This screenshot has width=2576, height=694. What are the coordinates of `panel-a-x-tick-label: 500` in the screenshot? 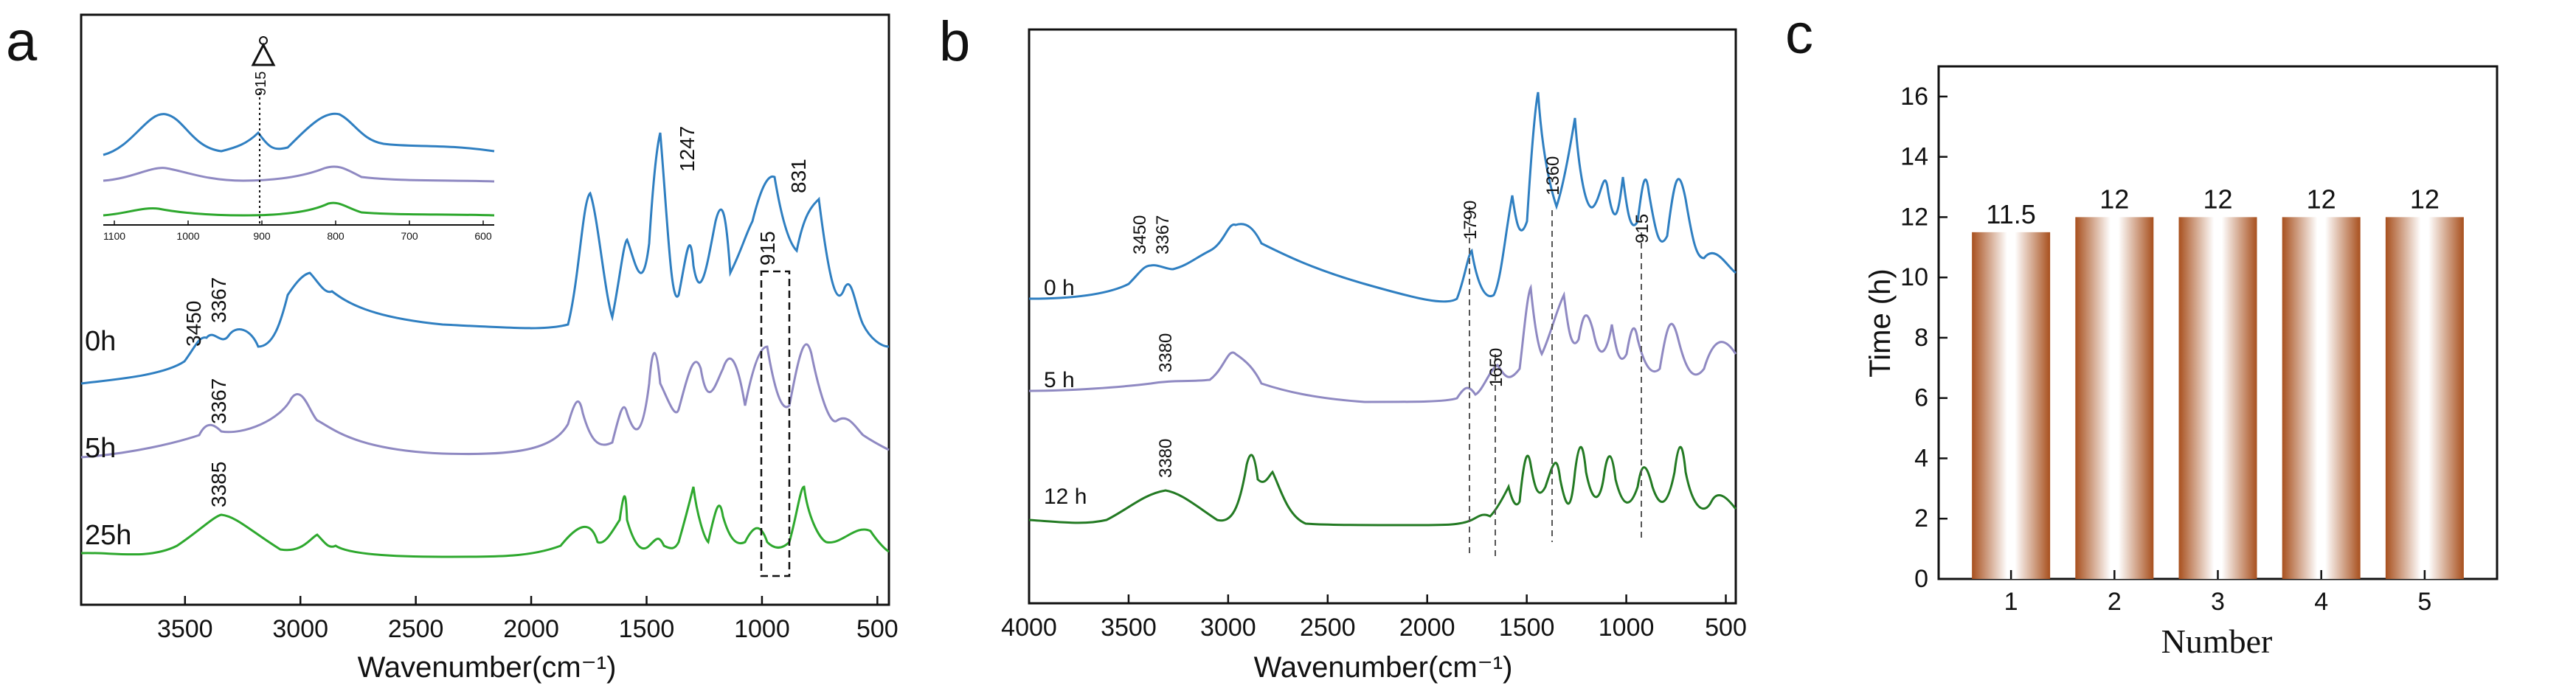 It's located at (878, 629).